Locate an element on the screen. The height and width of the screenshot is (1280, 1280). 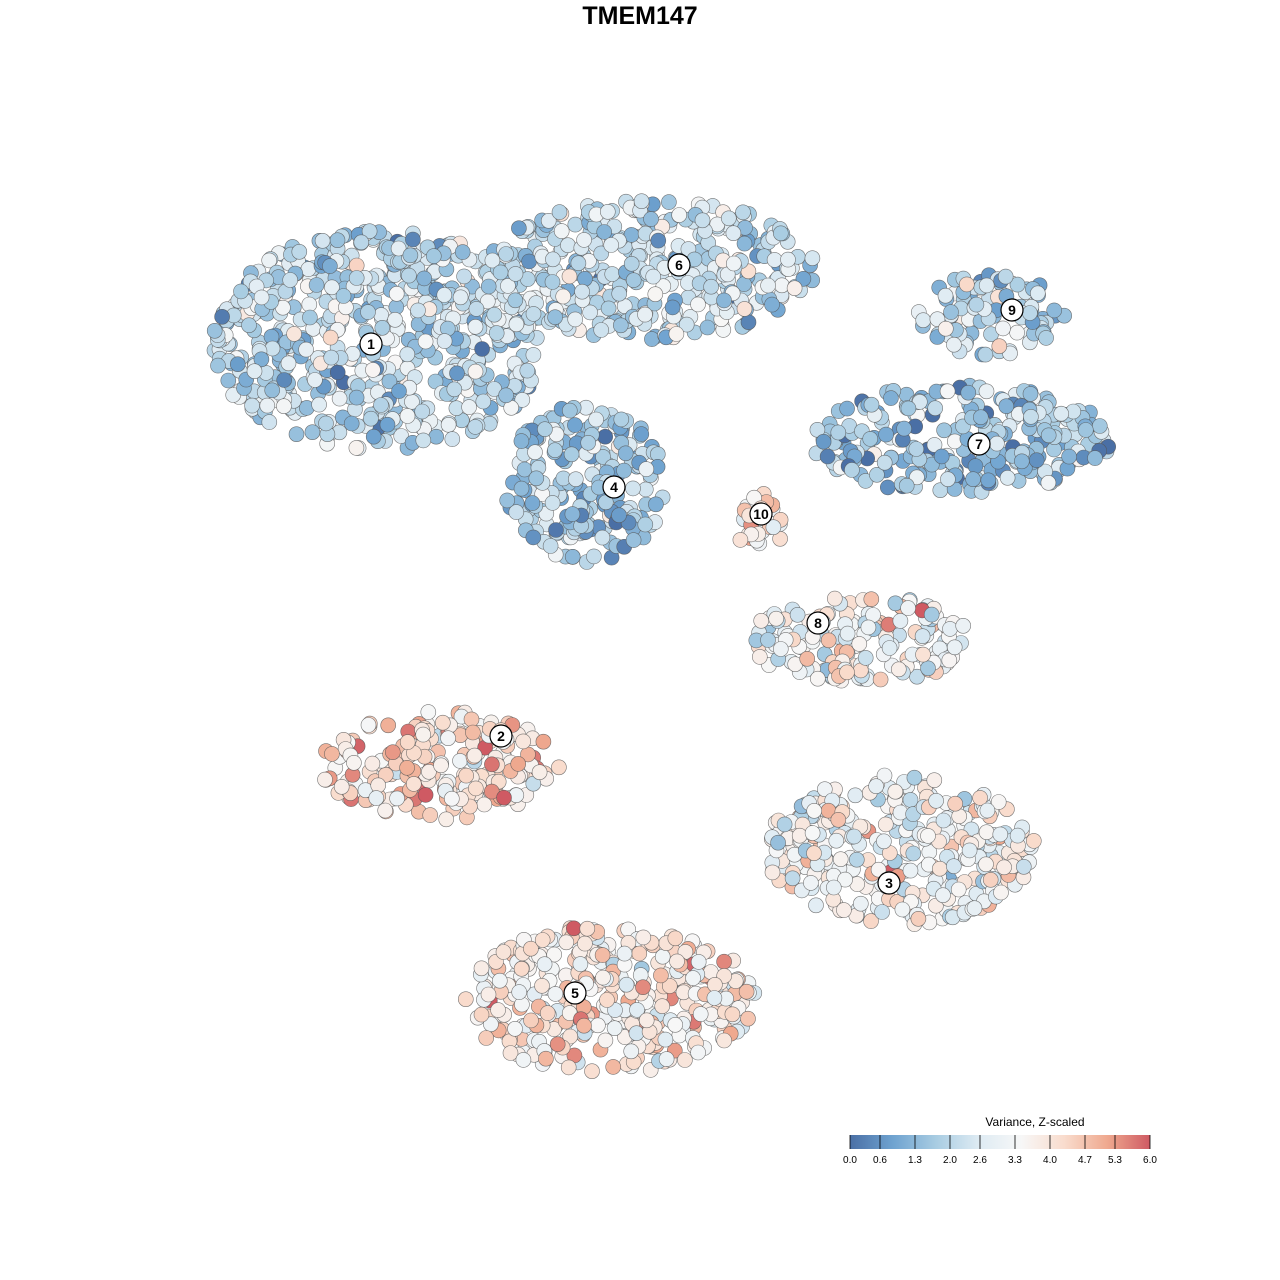
svg-text: 2 is located at coordinates (501, 736).